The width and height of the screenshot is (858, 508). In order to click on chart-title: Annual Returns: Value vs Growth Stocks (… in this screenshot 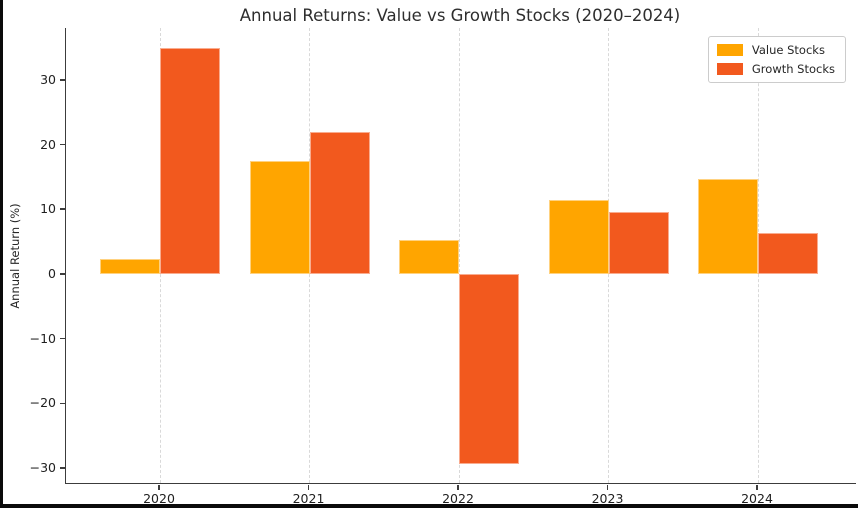, I will do `click(460, 15)`.